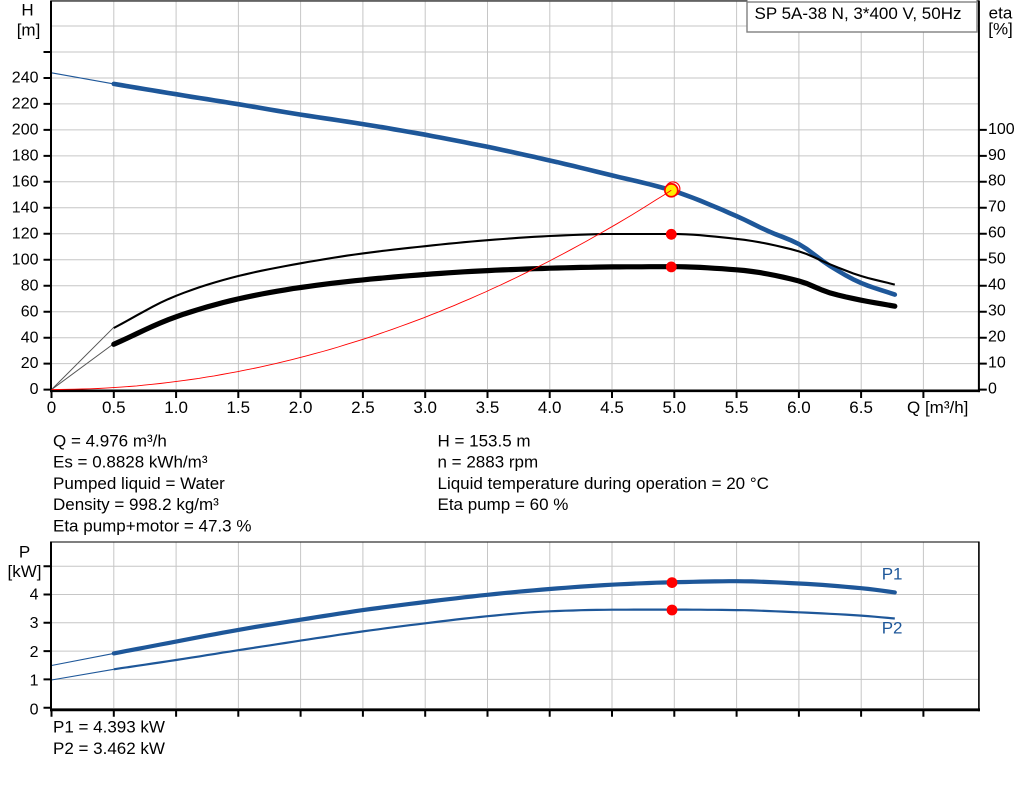  I want to click on svg-text: 200, so click(25, 130).